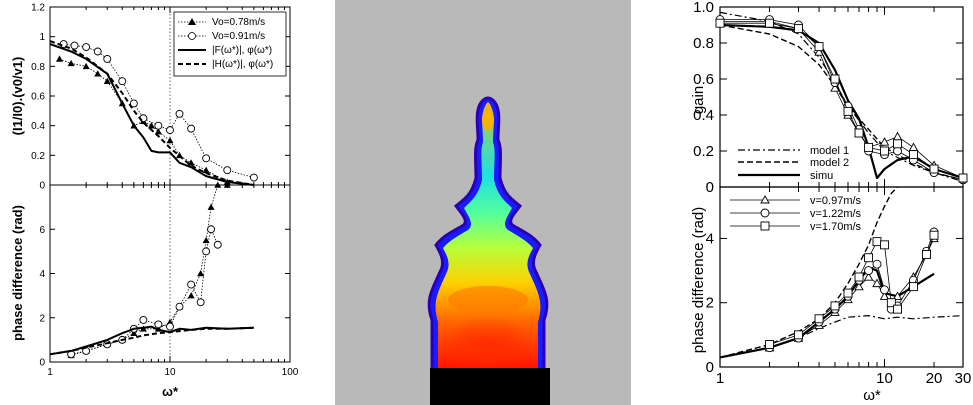 The image size is (973, 405). Describe the element at coordinates (242, 50) in the screenshot. I see `left-legend-label: |F(ω*)|, φ(ω*)` at that location.